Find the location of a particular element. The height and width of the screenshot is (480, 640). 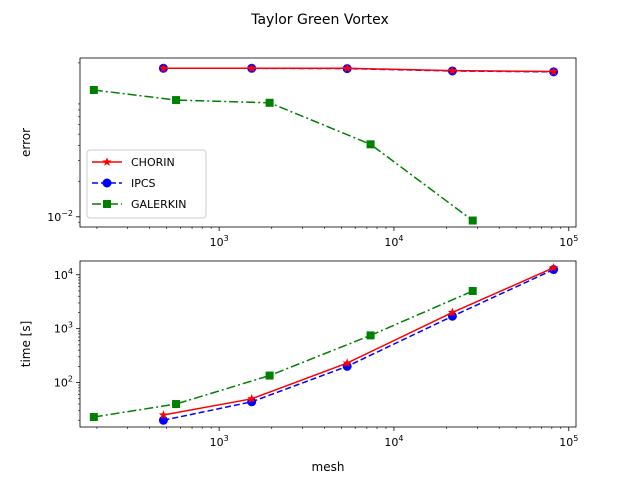

series-chorin is located at coordinates (358, 69).